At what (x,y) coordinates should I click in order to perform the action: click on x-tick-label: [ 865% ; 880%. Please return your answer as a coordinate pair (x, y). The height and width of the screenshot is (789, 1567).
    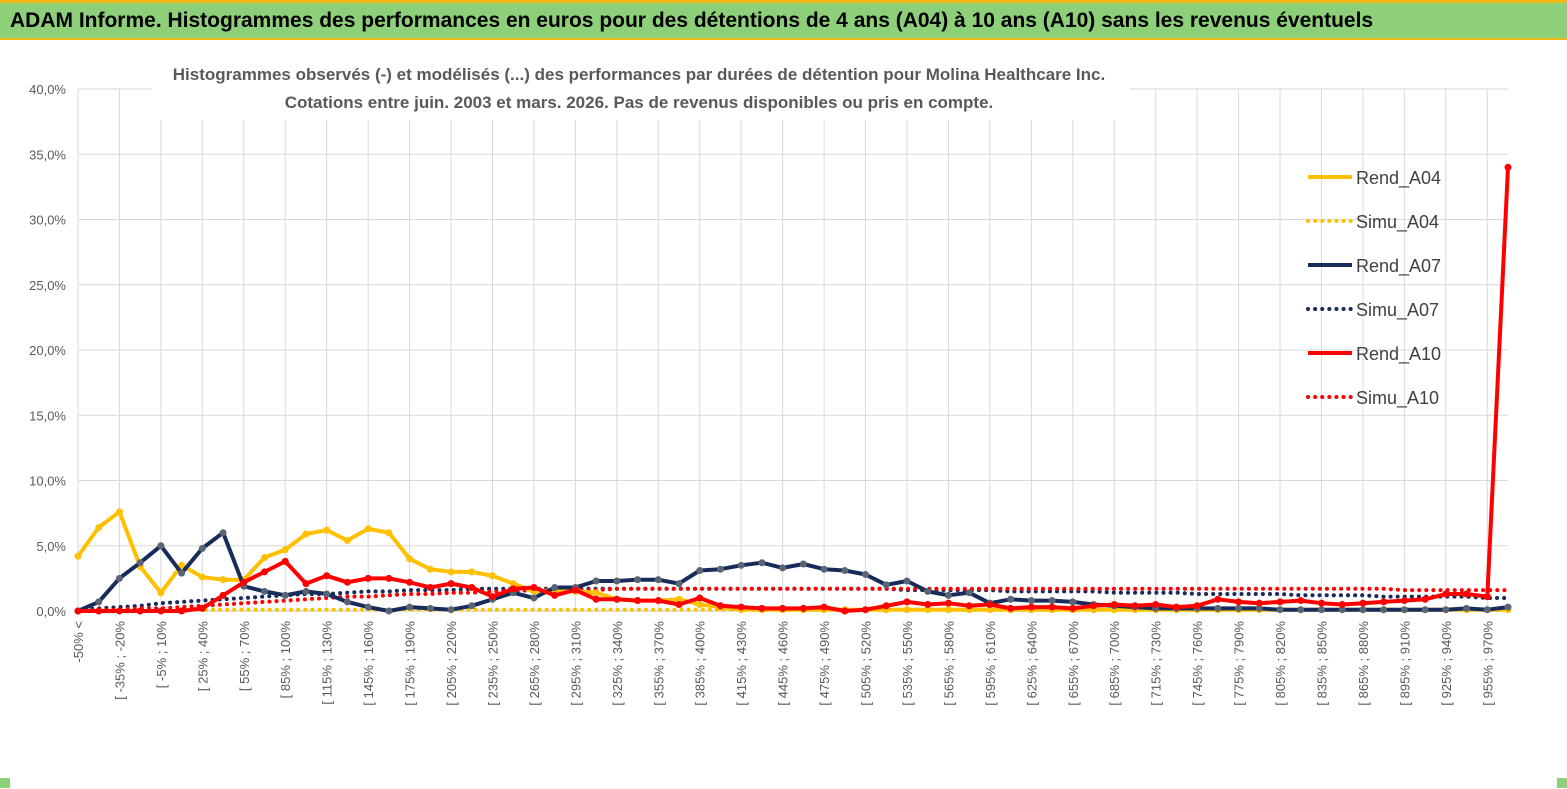
    Looking at the image, I should click on (1363, 663).